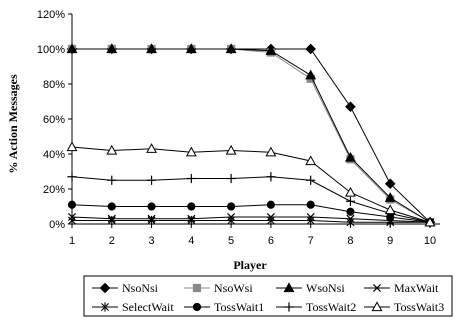 This screenshot has height=320, width=466. Describe the element at coordinates (224, 307) in the screenshot. I see `legend-item-tosswait1: TossWait1` at that location.